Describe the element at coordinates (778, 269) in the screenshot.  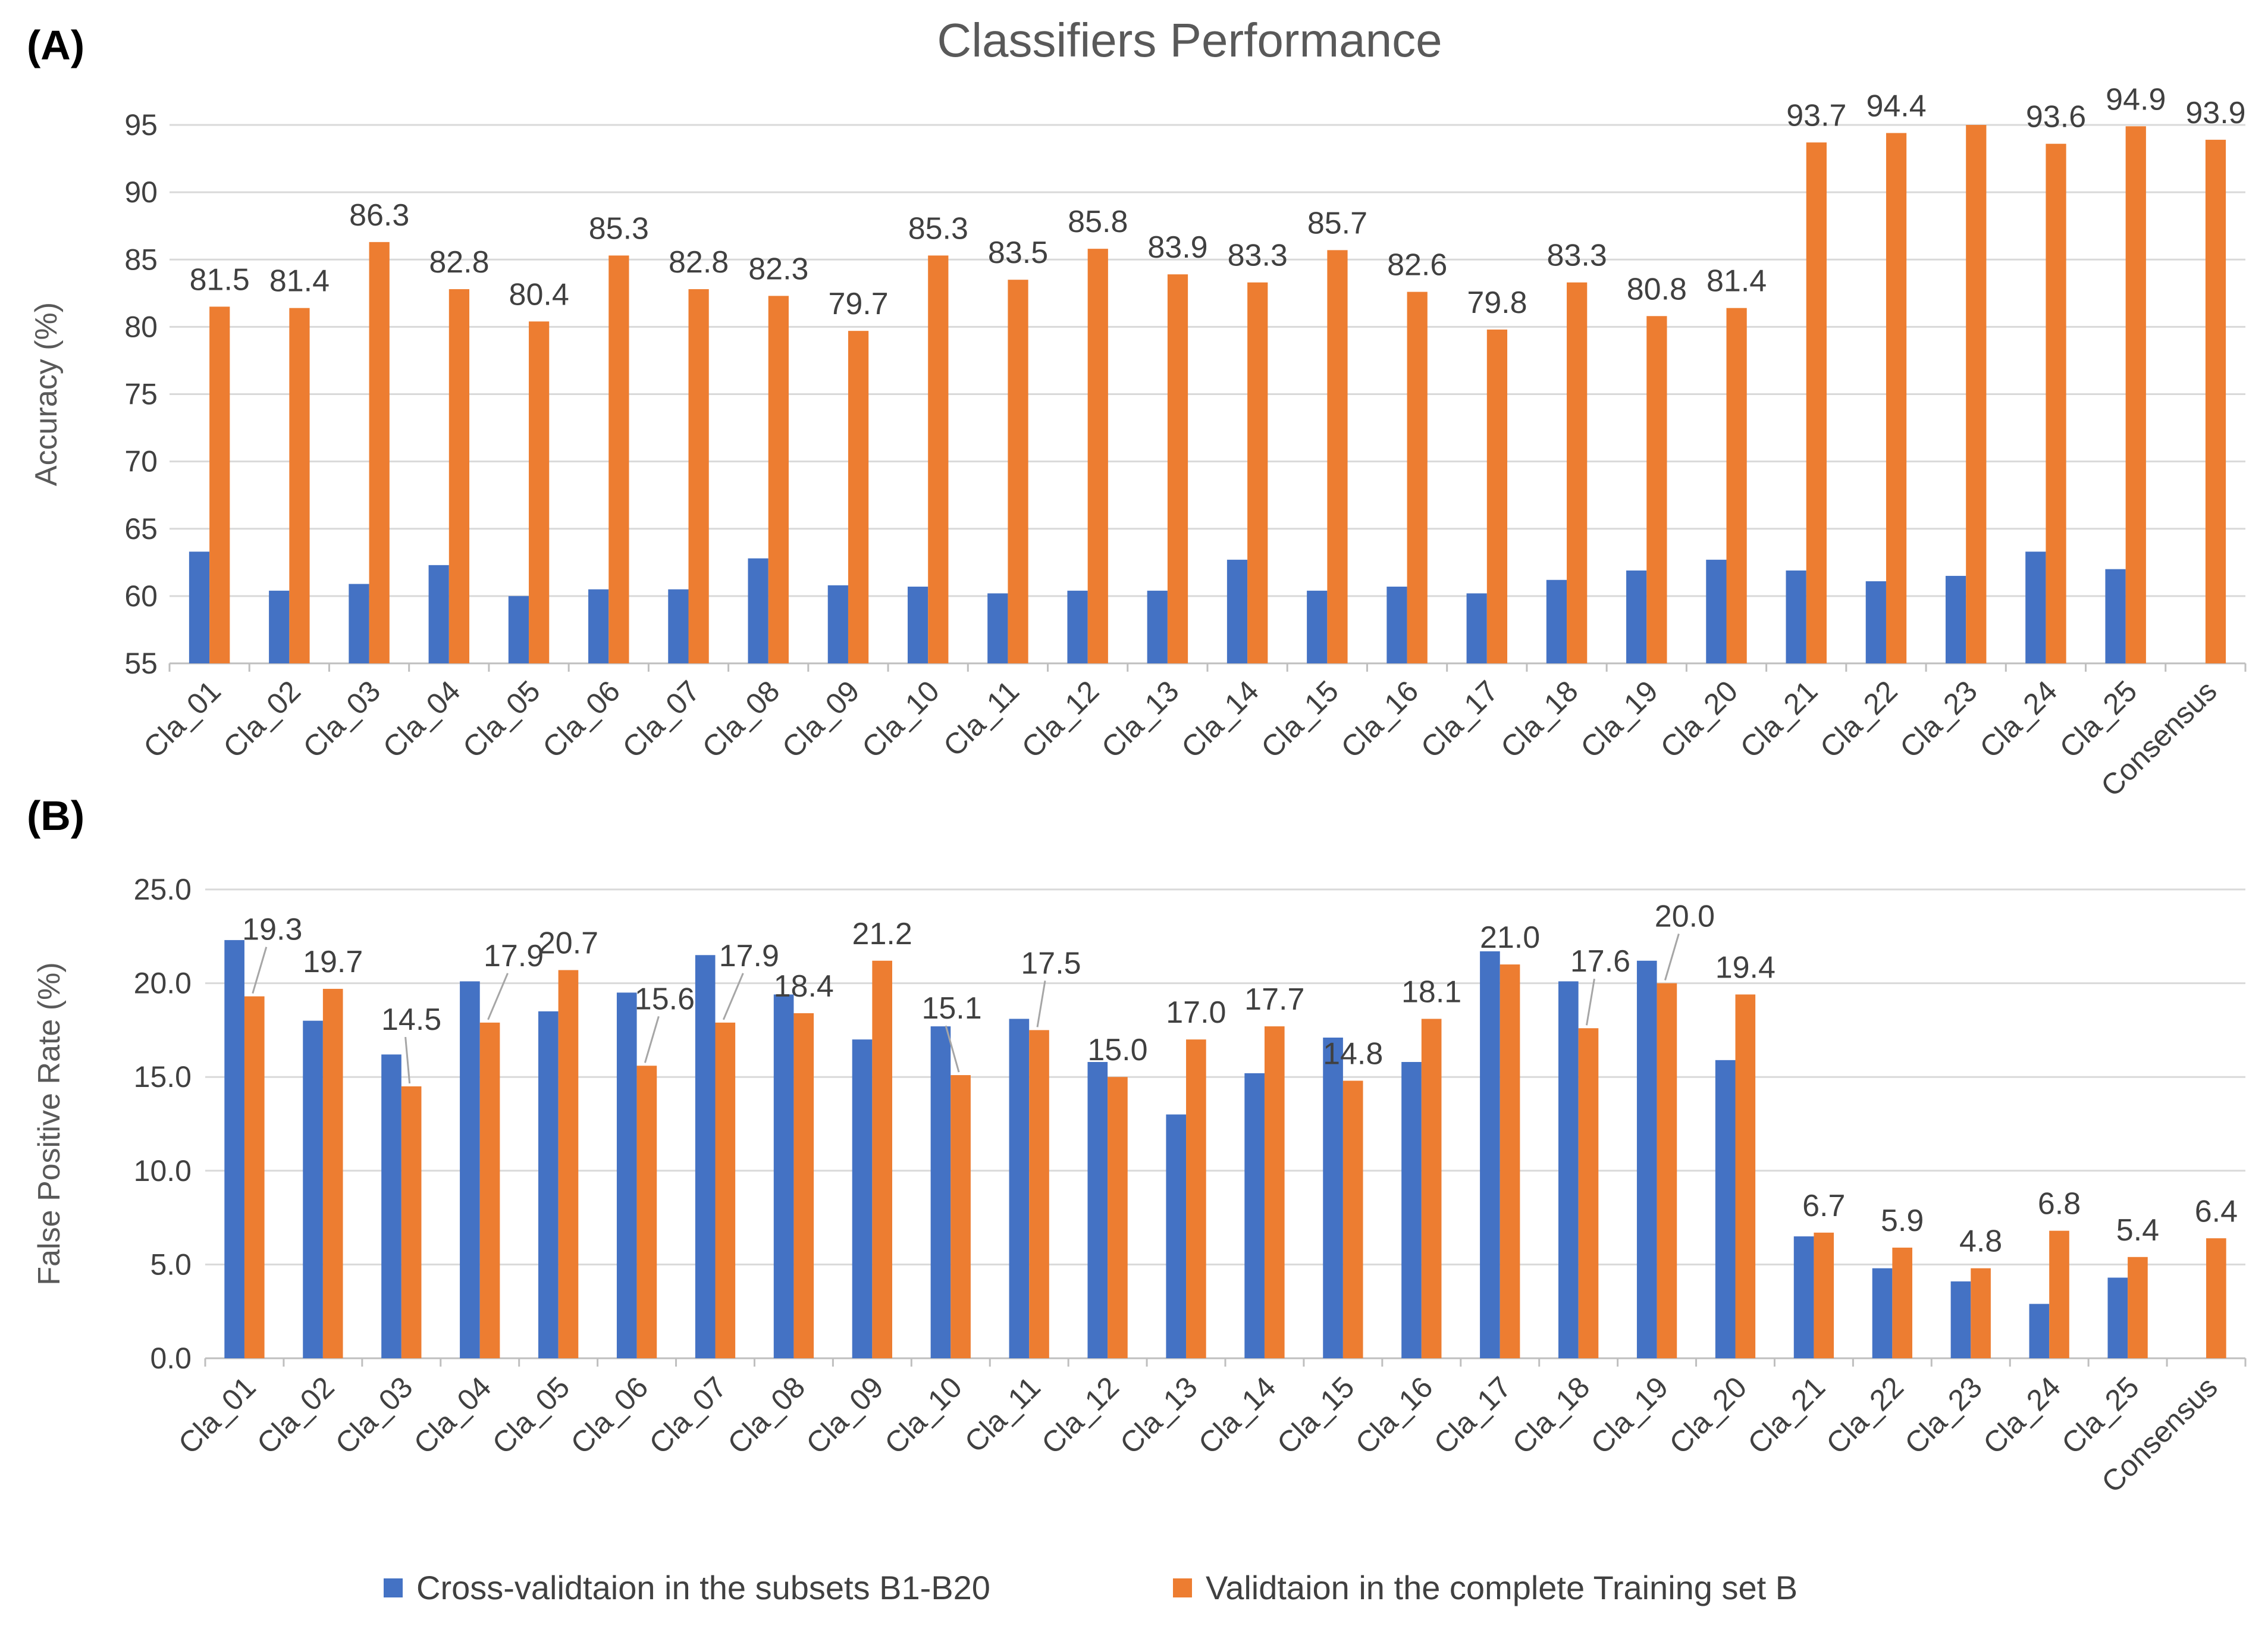
I see `data-label: 82.3` at that location.